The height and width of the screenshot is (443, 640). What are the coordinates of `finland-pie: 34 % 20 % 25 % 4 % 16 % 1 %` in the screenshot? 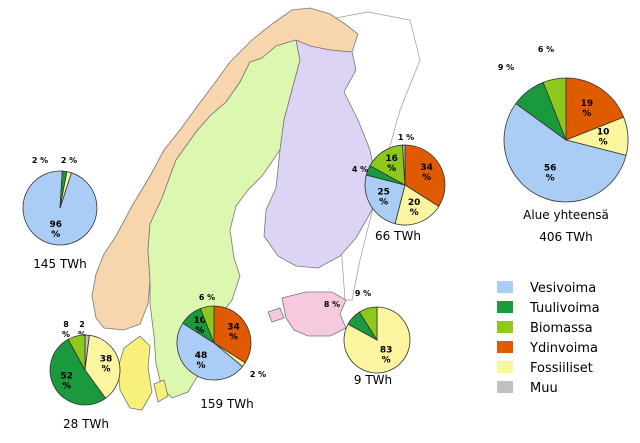 It's located at (399, 179).